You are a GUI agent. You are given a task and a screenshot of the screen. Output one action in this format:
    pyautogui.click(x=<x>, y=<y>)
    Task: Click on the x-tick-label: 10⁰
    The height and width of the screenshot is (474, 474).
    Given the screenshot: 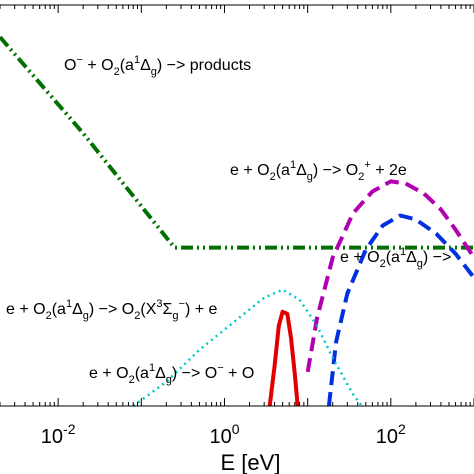 What is the action you would take?
    pyautogui.click(x=224, y=434)
    